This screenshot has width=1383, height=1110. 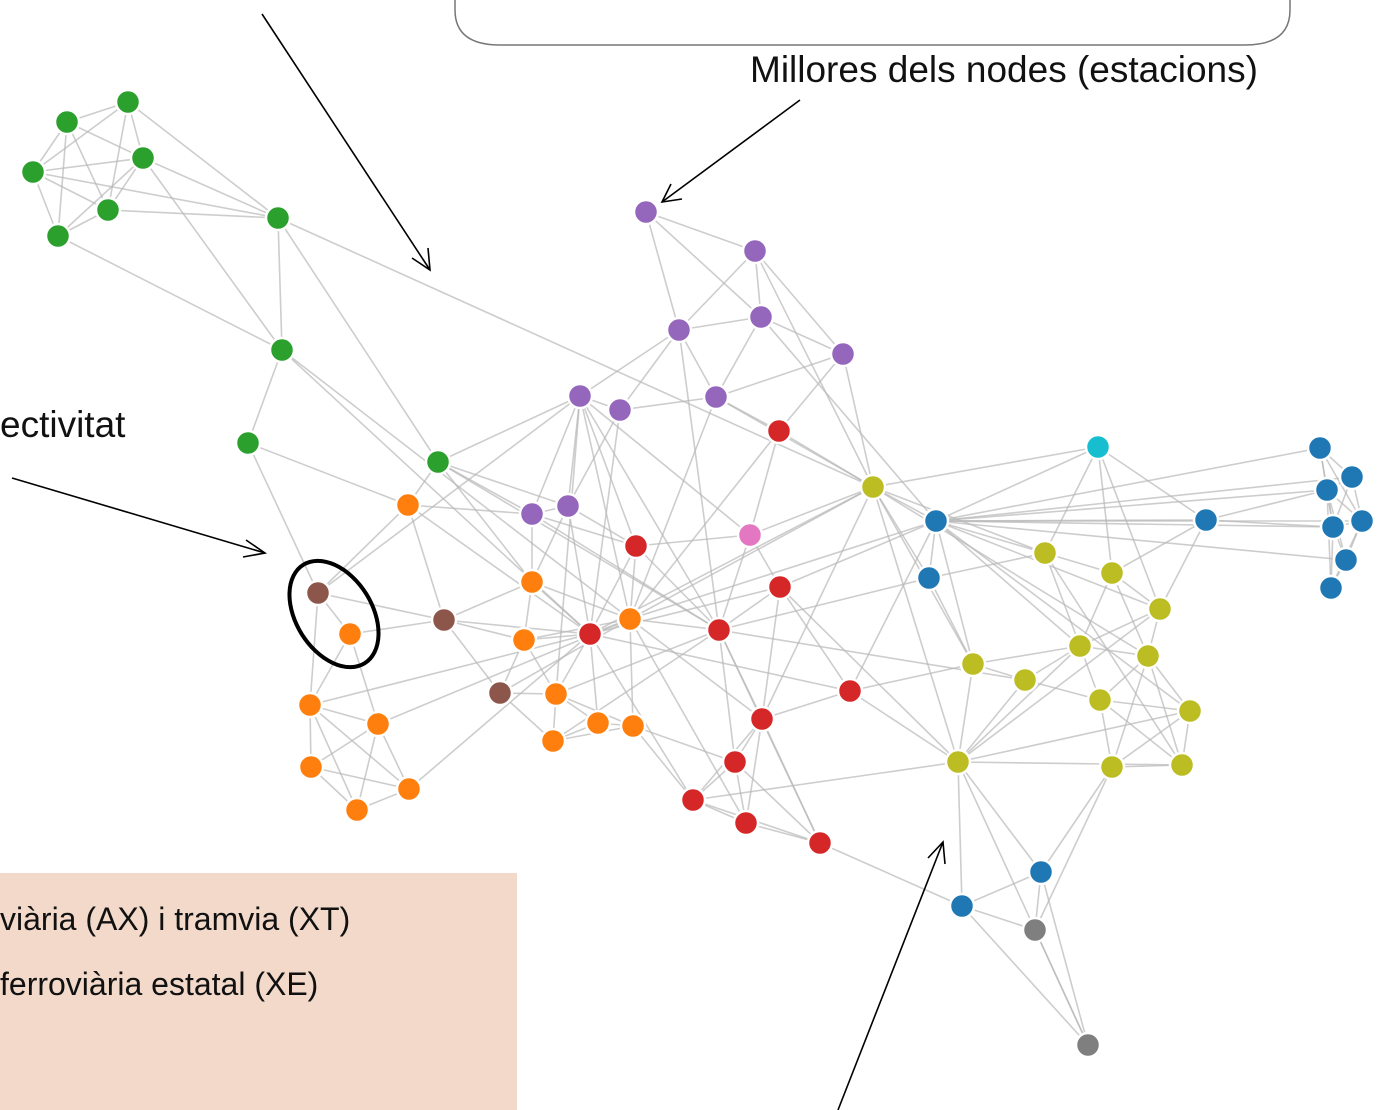 What do you see at coordinates (334, 614) in the screenshot?
I see `highlight-ellipse` at bounding box center [334, 614].